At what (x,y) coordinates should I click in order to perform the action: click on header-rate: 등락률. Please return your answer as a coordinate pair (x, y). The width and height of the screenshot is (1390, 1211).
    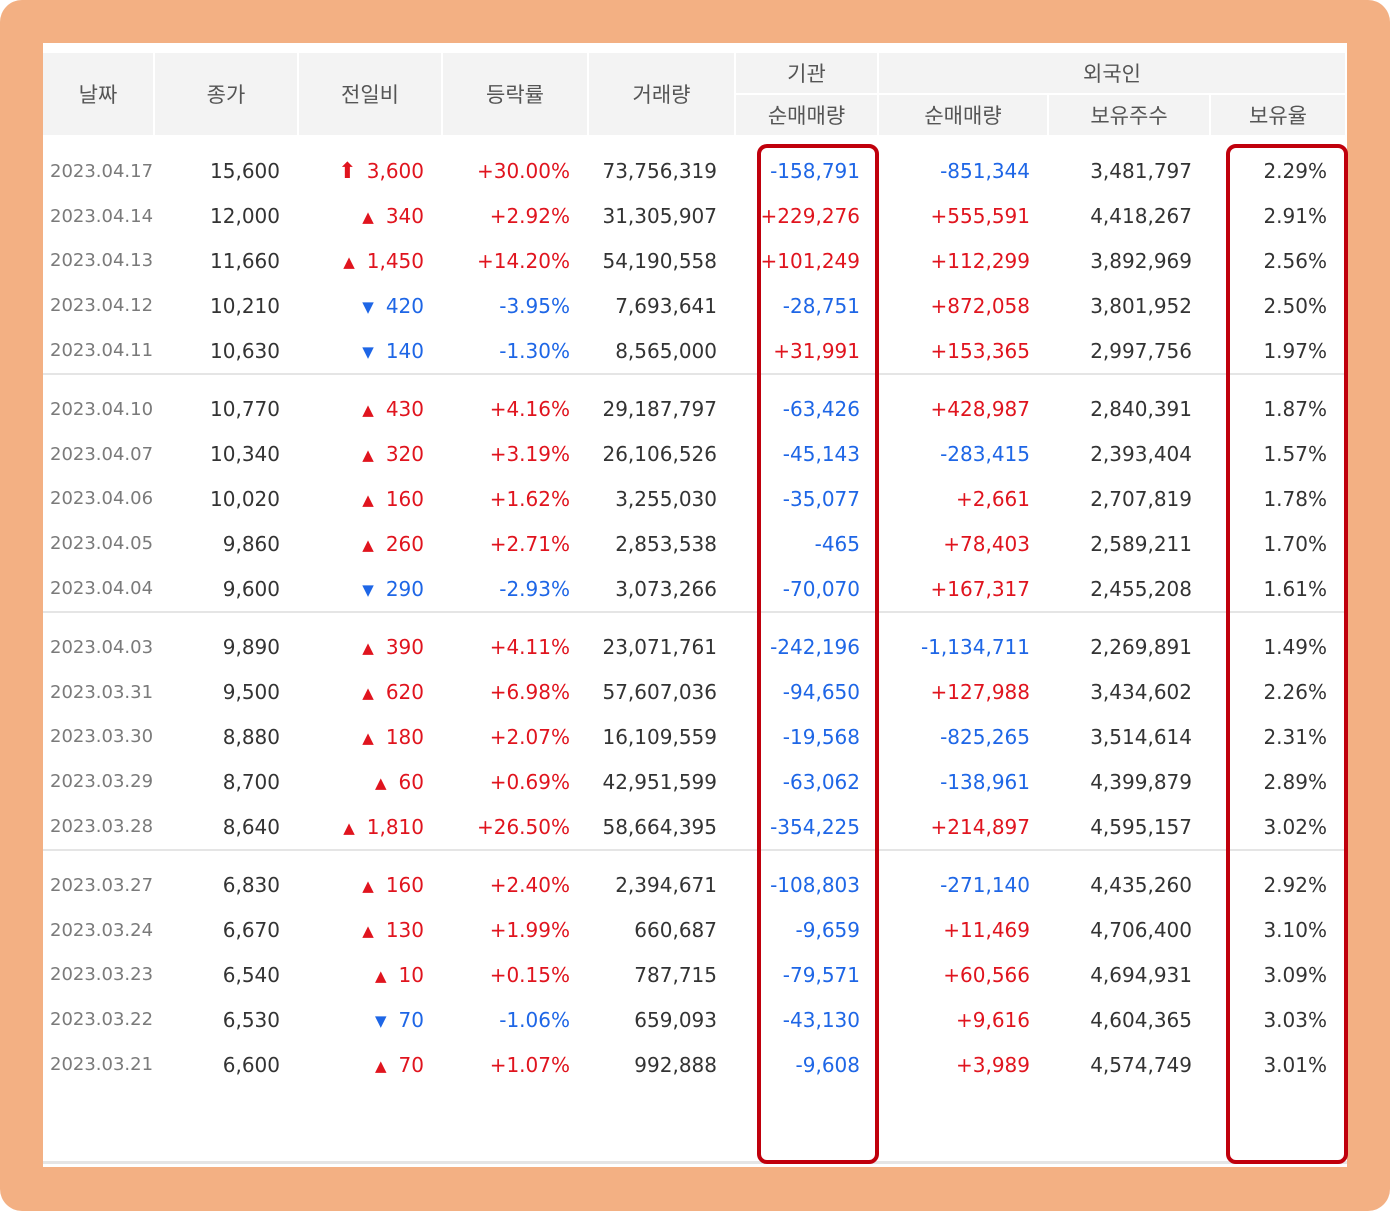
    Looking at the image, I should click on (515, 95).